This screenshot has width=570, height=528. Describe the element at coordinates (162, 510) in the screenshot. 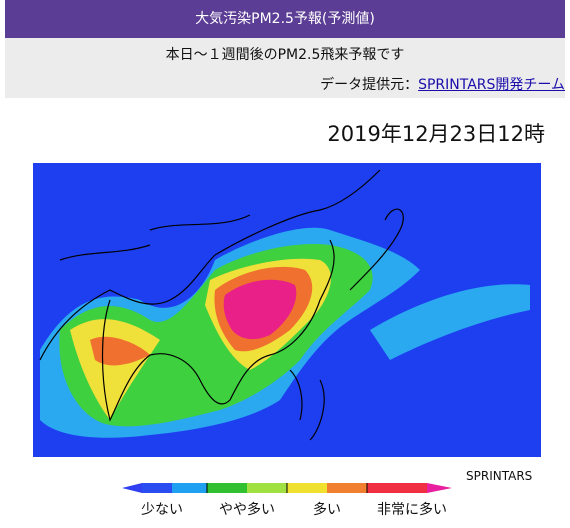

I see `legend-label: 少ない` at that location.